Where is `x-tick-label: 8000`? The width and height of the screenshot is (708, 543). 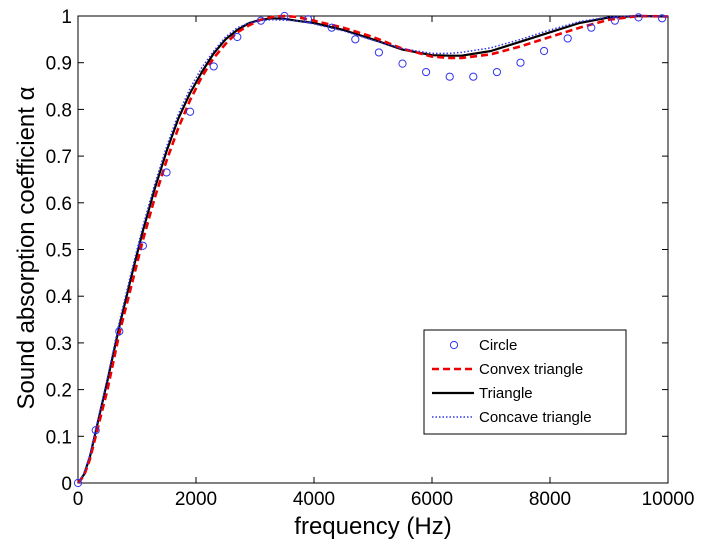 x-tick-label: 8000 is located at coordinates (550, 499).